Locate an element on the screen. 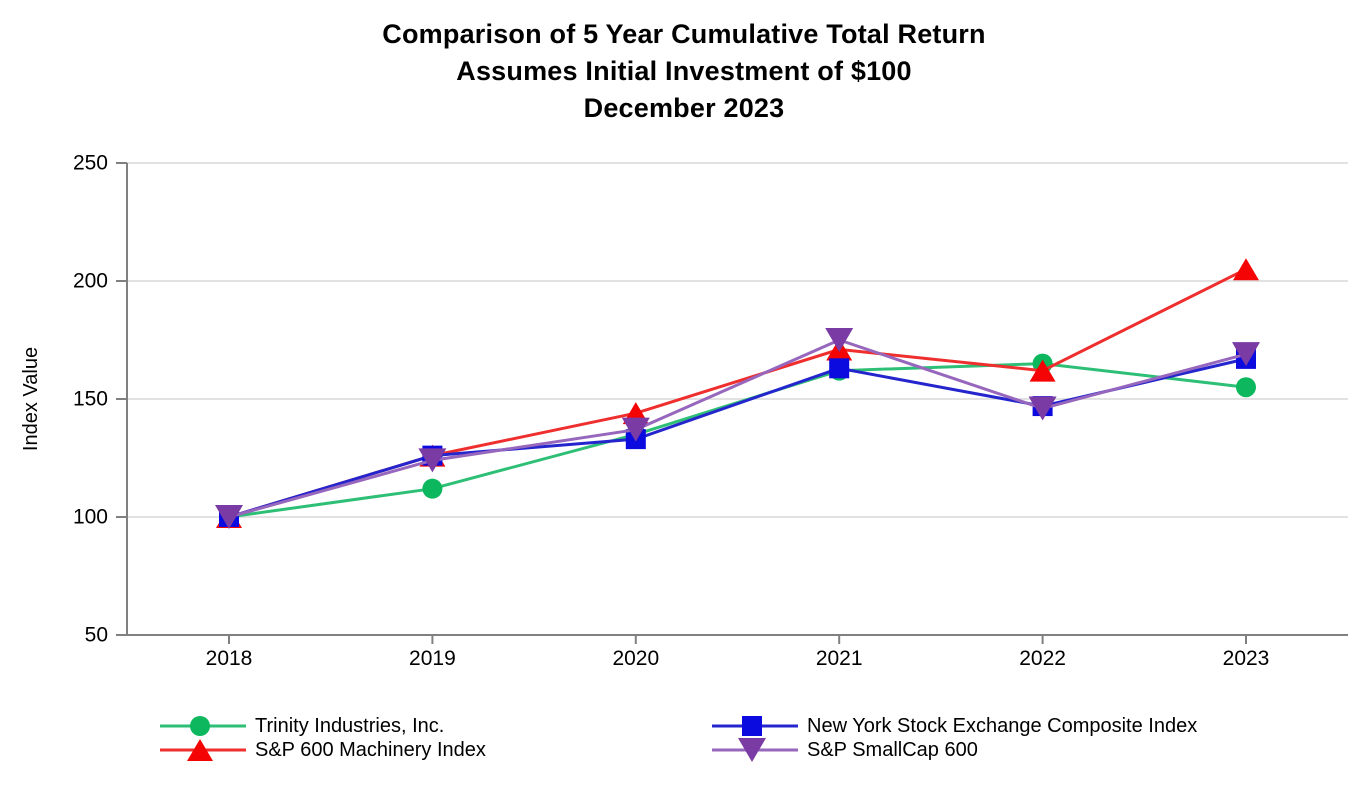  x-tick-label-2020: 2020 is located at coordinates (635, 658).